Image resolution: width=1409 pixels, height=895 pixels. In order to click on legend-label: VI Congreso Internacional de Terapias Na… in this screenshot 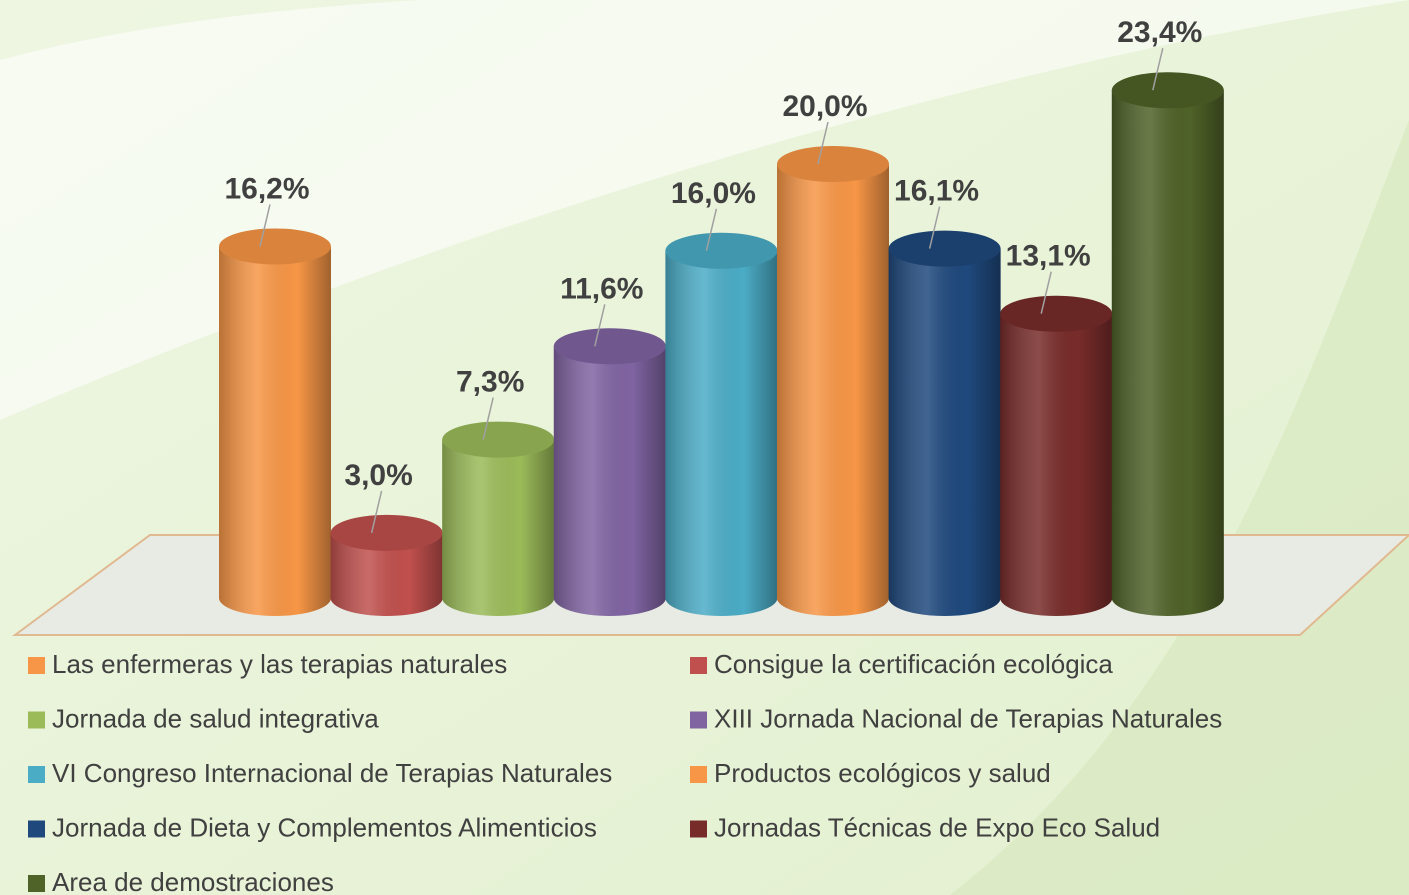, I will do `click(332, 773)`.